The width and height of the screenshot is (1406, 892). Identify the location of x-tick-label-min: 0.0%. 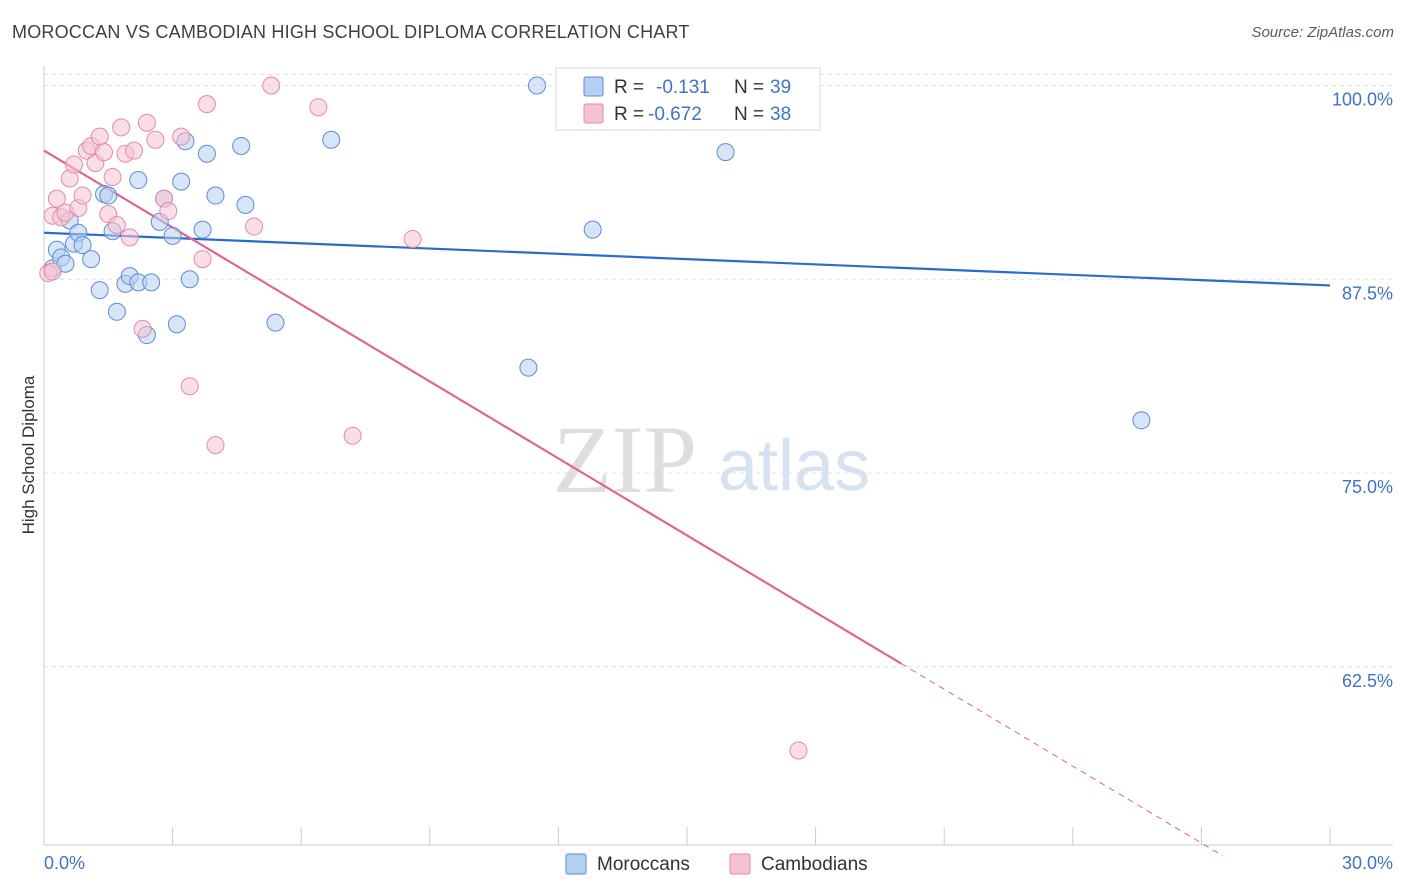
(64, 863).